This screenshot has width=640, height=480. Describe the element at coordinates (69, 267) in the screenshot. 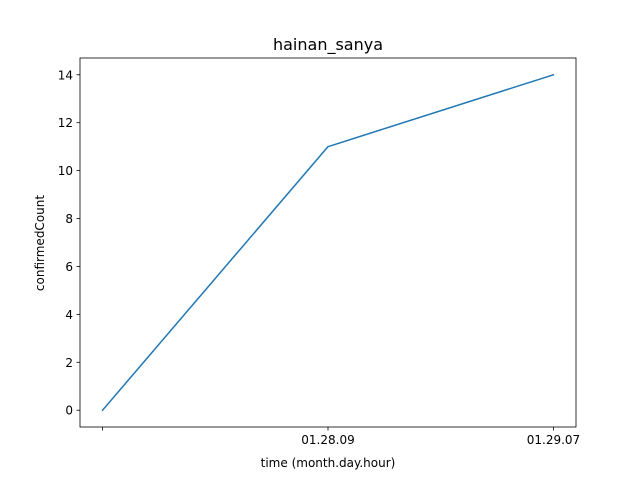

I see `y-tick-label-3: 6` at that location.